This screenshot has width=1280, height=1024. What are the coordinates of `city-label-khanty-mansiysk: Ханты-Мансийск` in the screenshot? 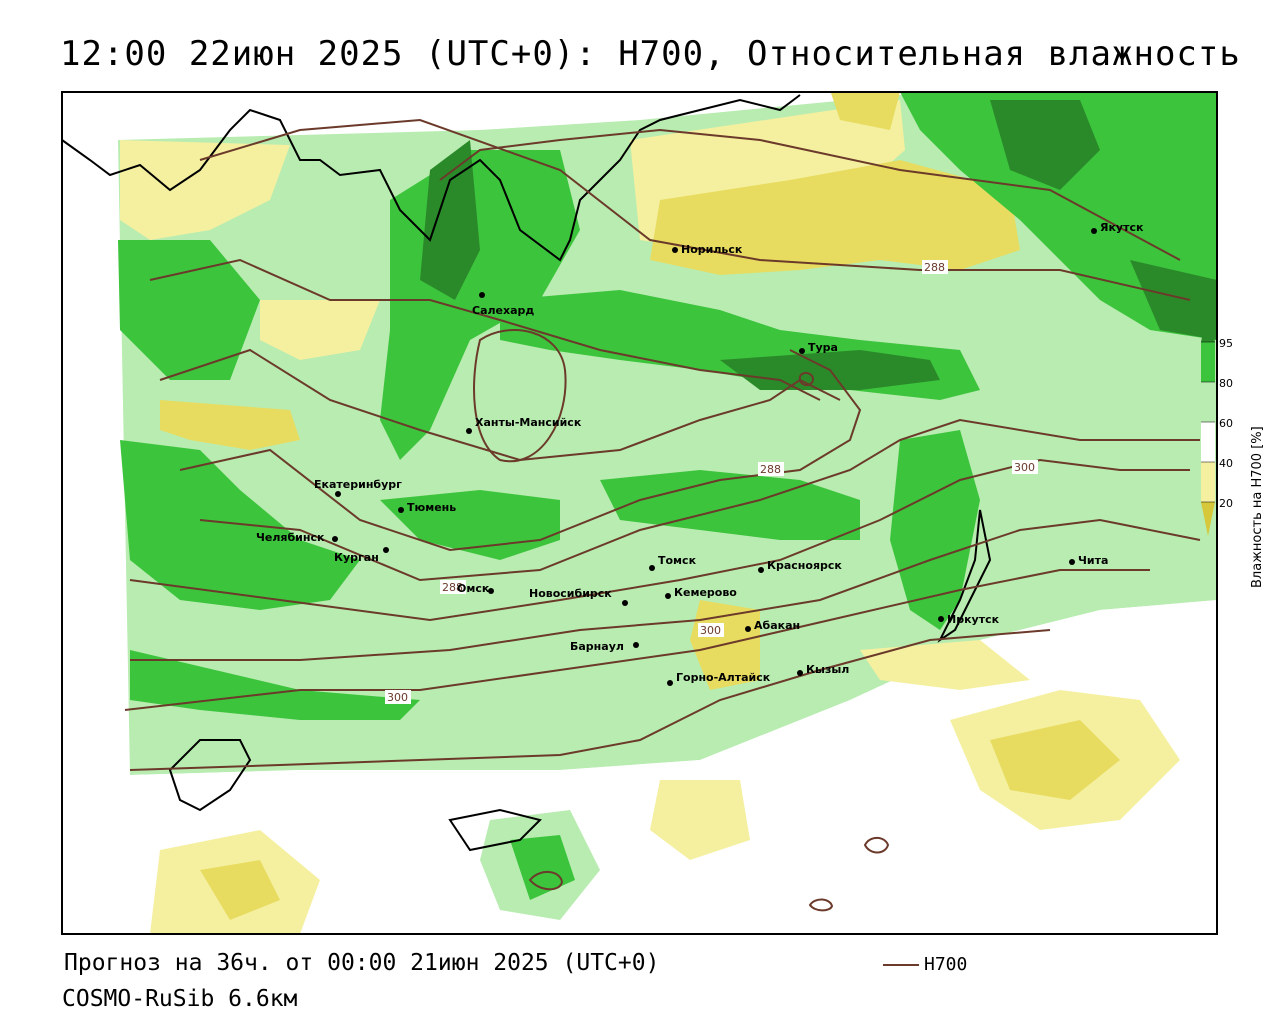 It's located at (528, 422).